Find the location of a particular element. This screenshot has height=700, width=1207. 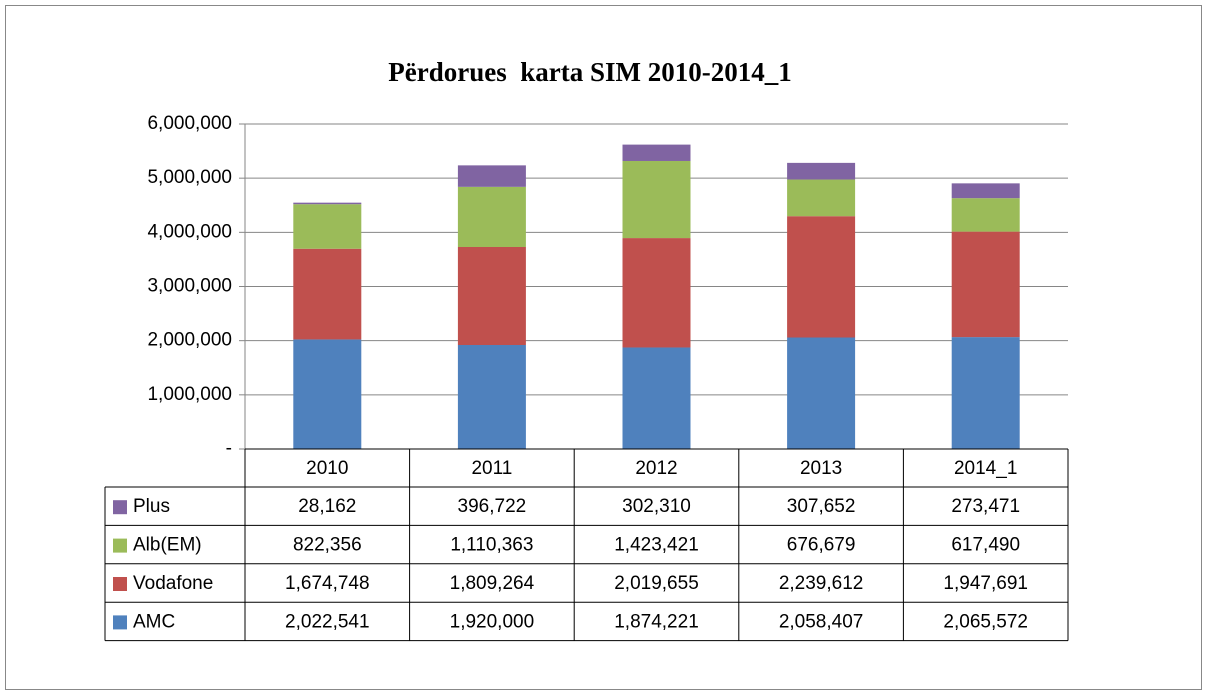

table-value: 1,423,421 is located at coordinates (656, 545).